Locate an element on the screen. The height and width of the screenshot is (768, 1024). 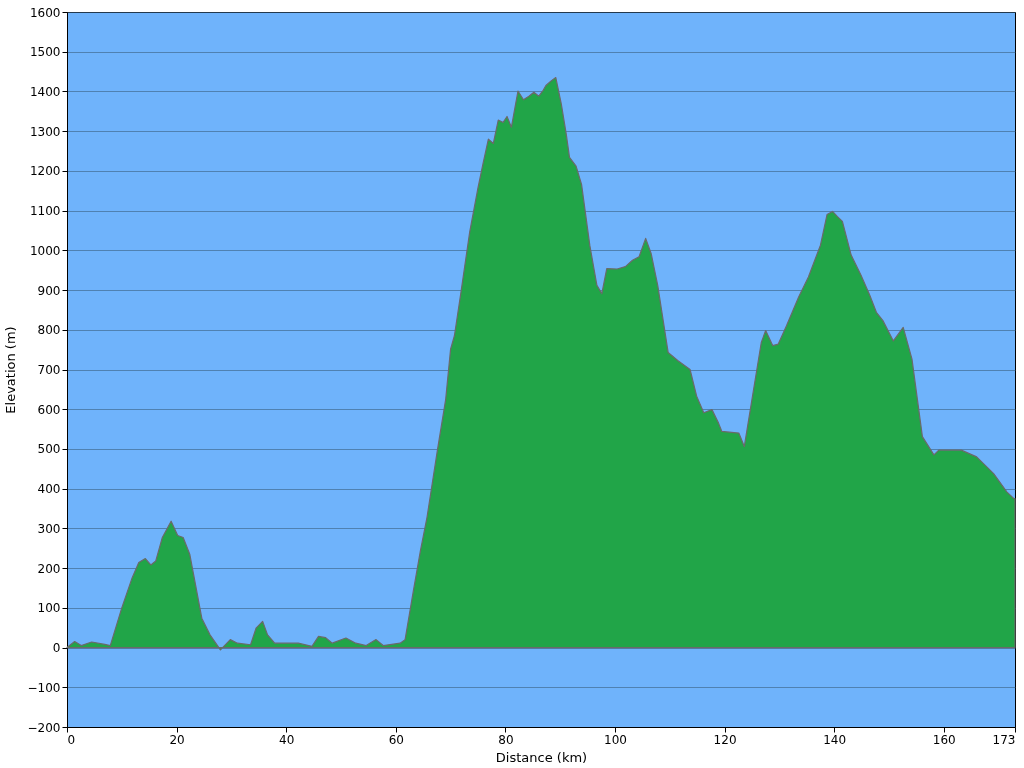
x-tick-label: 60 is located at coordinates (396, 739).